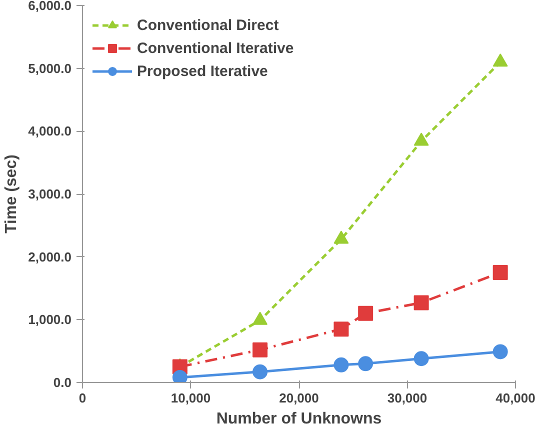 Image resolution: width=550 pixels, height=434 pixels. I want to click on legend-label: Proposed Iterative, so click(202, 71).